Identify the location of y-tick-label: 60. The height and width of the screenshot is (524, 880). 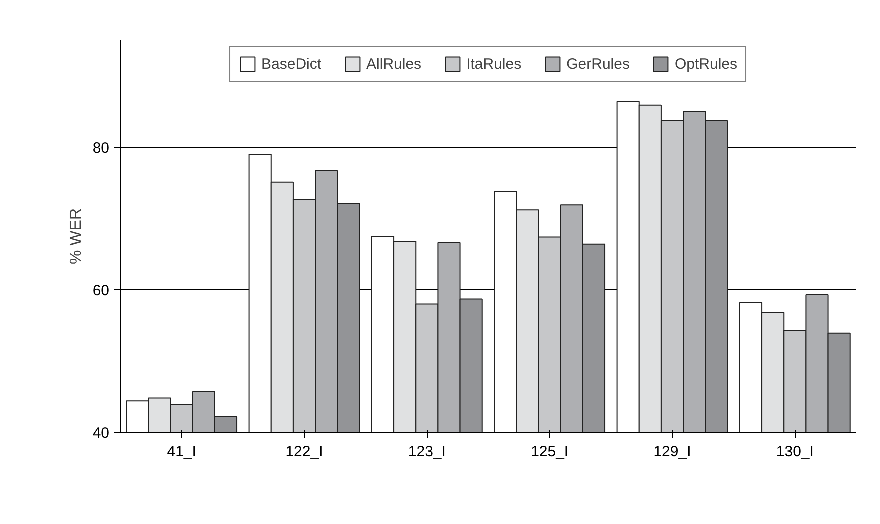
(101, 291).